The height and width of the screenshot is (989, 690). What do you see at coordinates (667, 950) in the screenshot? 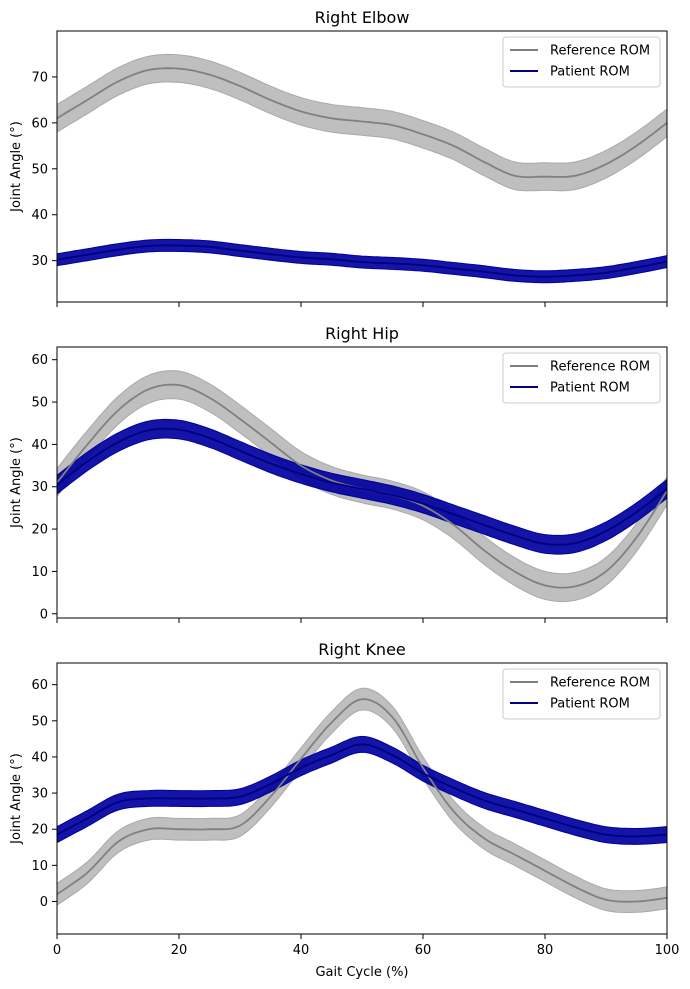
I see `x-tick-label: 100` at bounding box center [667, 950].